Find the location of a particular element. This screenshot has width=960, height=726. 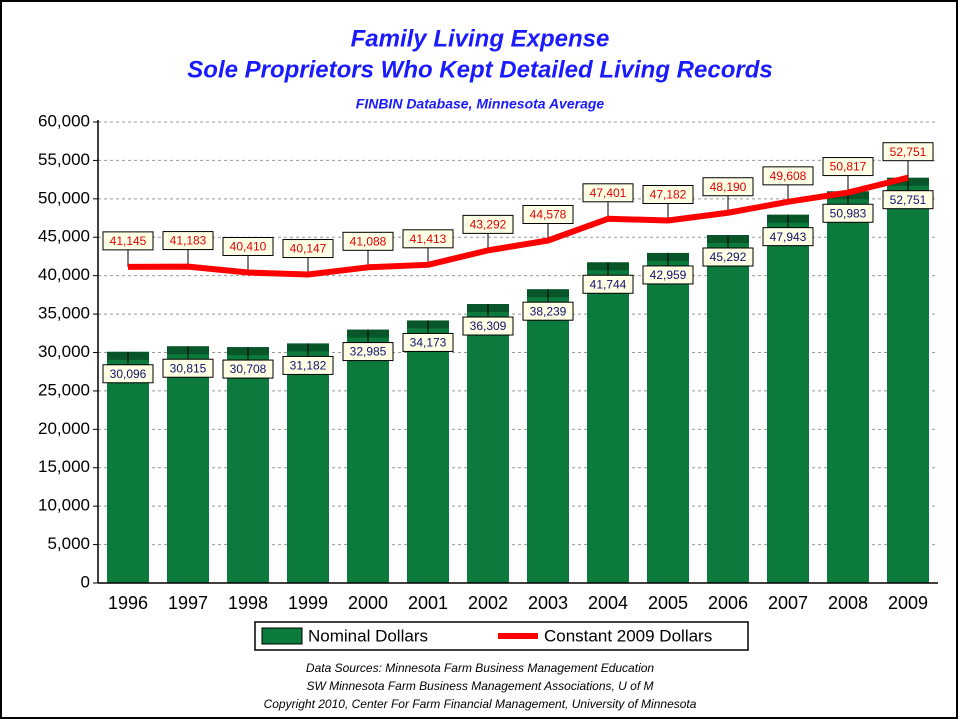

x-tick-label: 1997 is located at coordinates (188, 603).